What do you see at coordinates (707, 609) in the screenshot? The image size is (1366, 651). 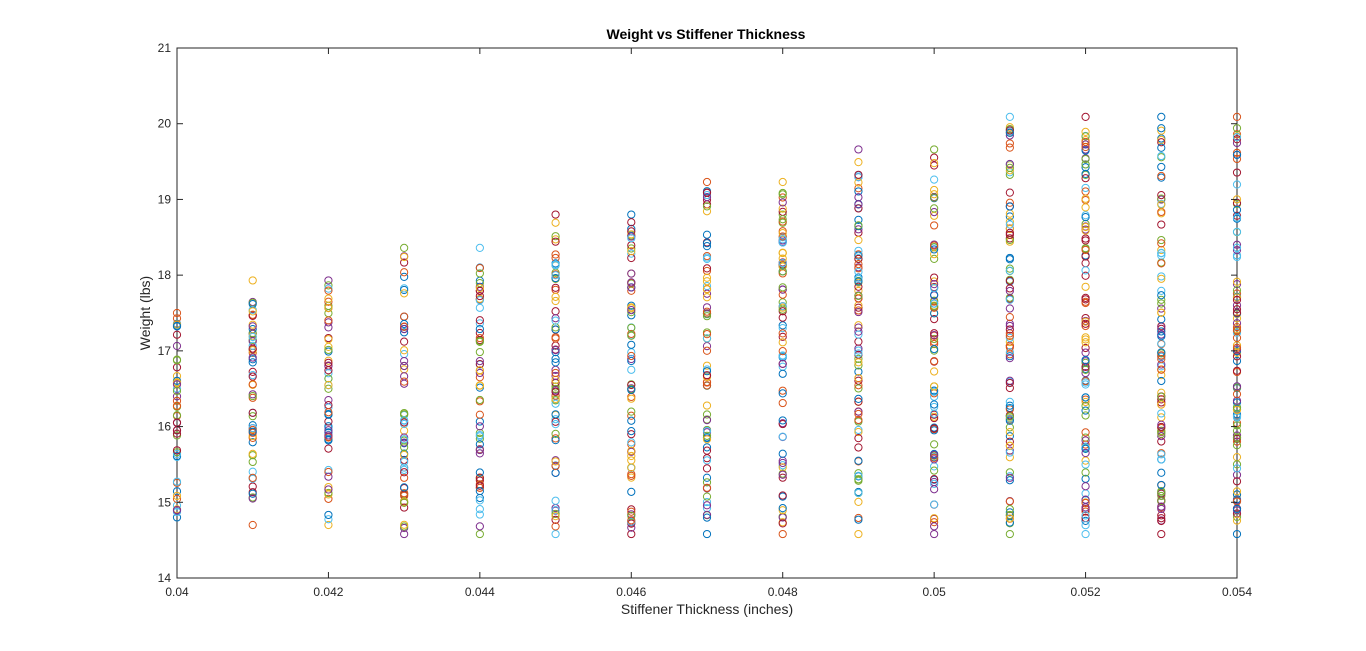 I see `x-axis-label: Stiffener Thickness (inches)` at bounding box center [707, 609].